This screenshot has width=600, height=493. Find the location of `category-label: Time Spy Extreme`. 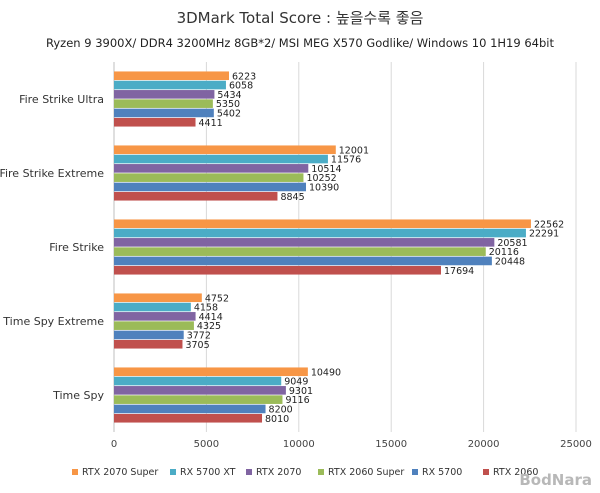

category-label: Time Spy Extreme is located at coordinates (53, 321).